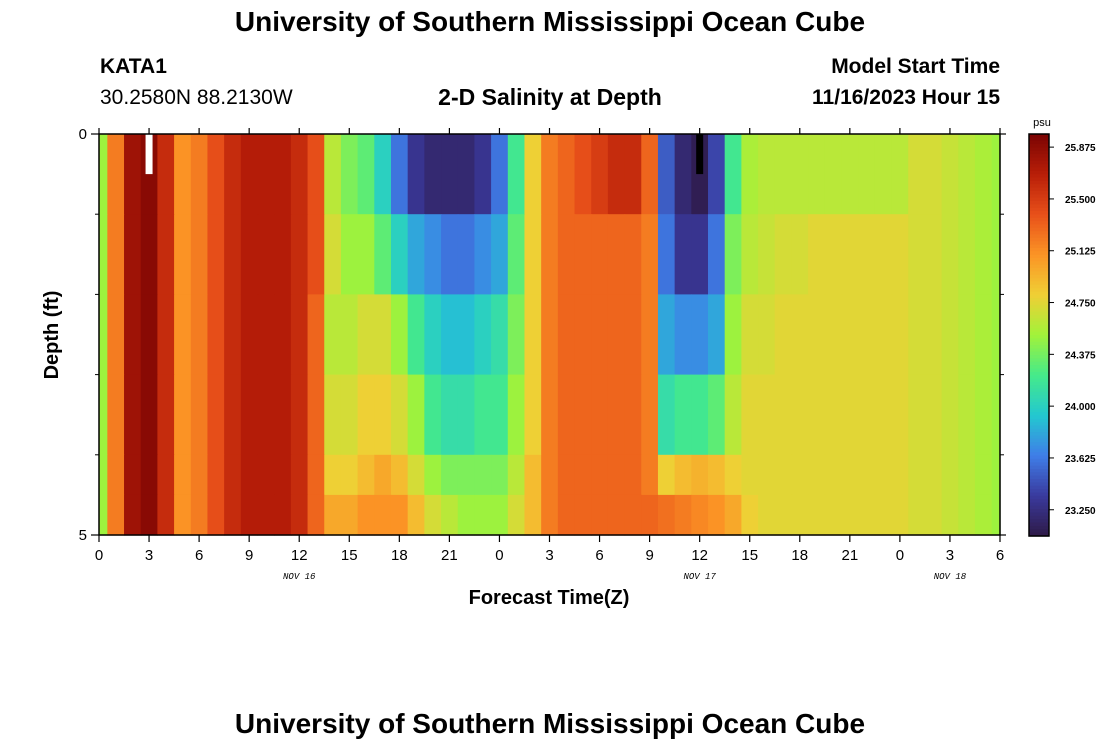 This screenshot has height=750, width=1100. I want to click on colorbar-tick-label: 25.125, so click(1080, 252).